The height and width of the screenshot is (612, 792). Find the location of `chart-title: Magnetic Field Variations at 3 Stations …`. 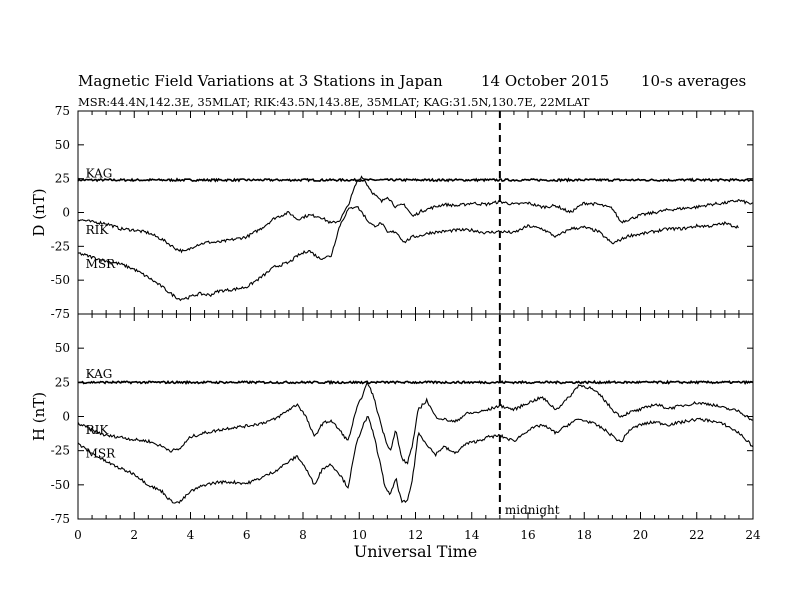

chart-title: Magnetic Field Variations at 3 Stations … is located at coordinates (260, 81).